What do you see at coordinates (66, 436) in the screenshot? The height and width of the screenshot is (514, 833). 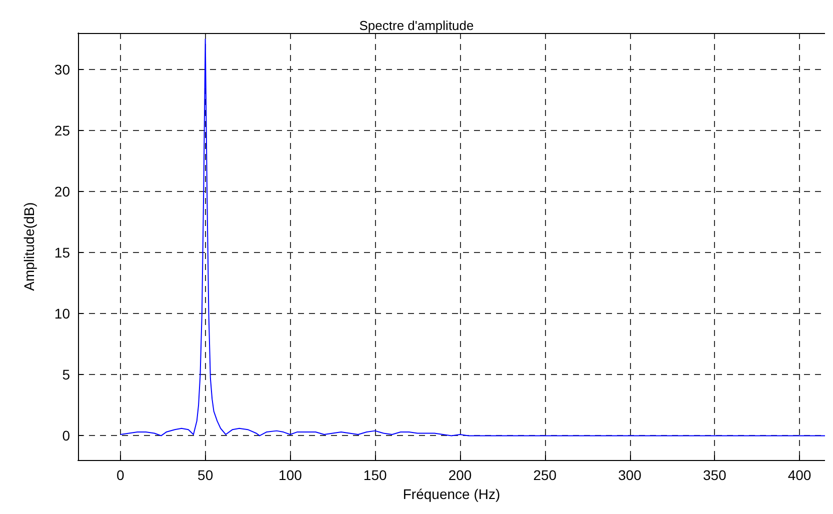 I see `y-tick-label: 0` at bounding box center [66, 436].